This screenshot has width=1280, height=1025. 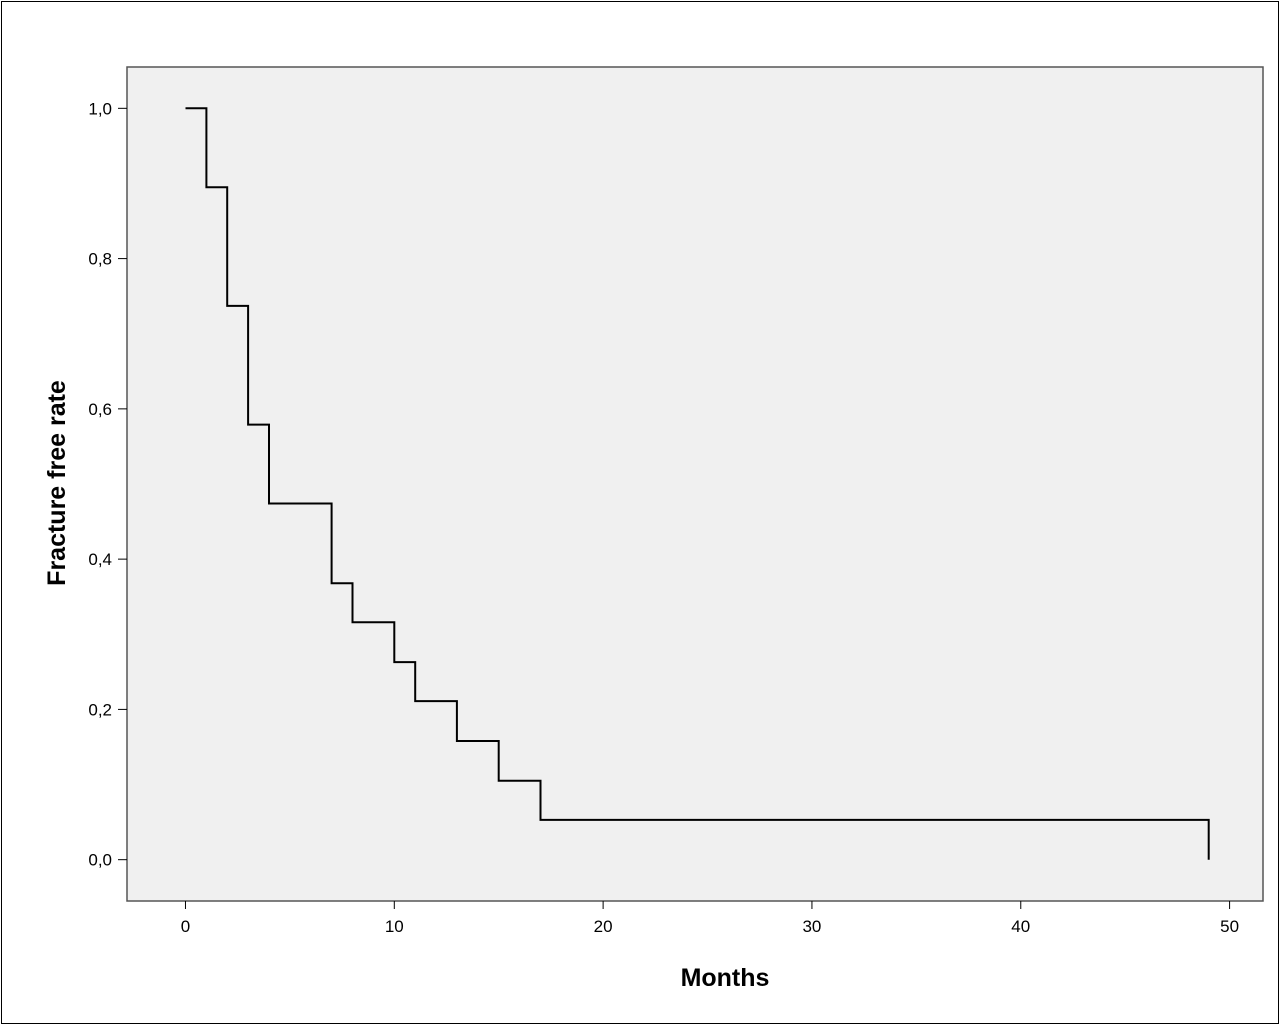 I want to click on y-tick-label: 1,0, so click(x=100, y=108).